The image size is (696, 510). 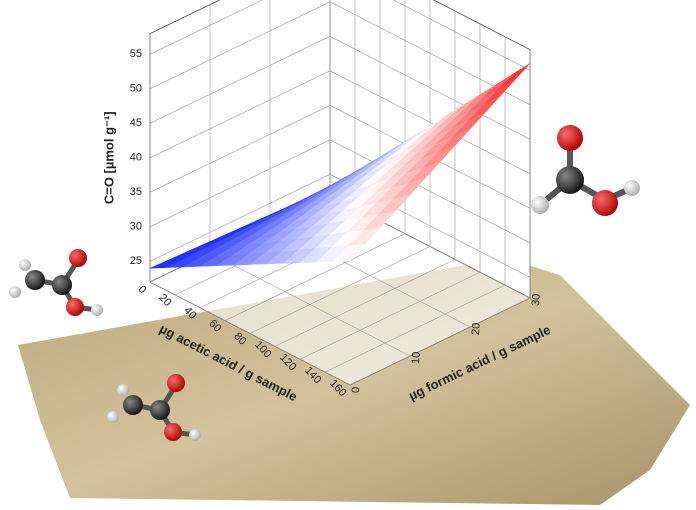 What do you see at coordinates (349, 253) in the screenshot?
I see `surface-cell` at bounding box center [349, 253].